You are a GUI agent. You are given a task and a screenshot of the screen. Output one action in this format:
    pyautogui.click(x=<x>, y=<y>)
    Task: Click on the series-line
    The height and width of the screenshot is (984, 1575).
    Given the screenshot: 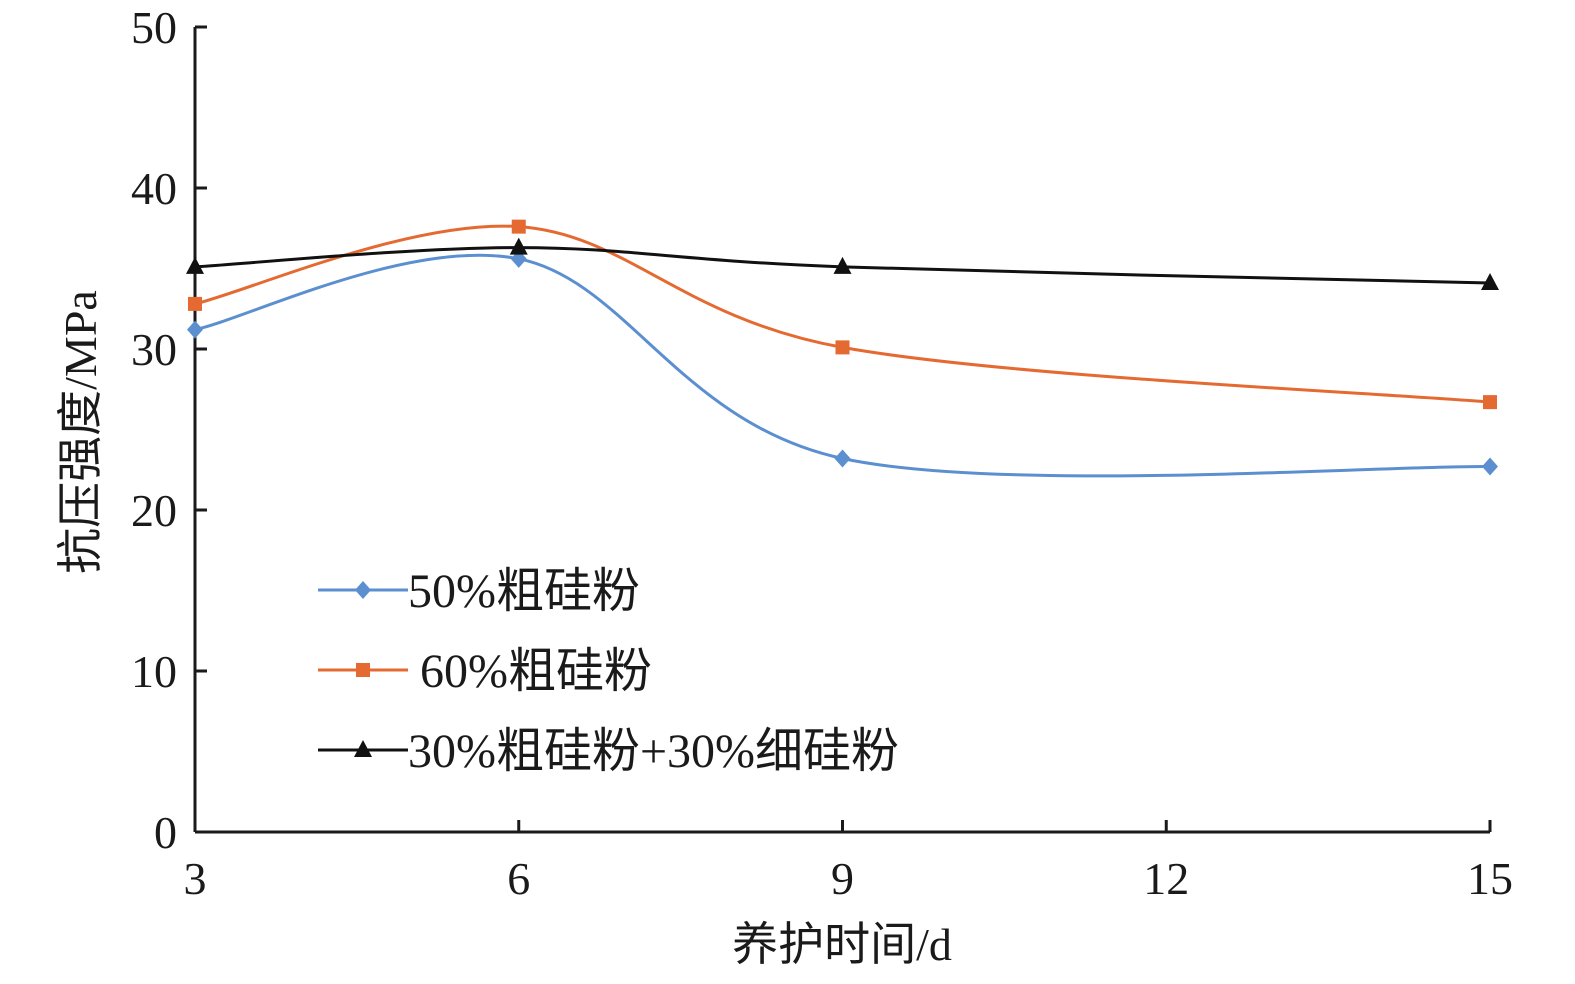 What is the action you would take?
    pyautogui.click(x=842, y=265)
    